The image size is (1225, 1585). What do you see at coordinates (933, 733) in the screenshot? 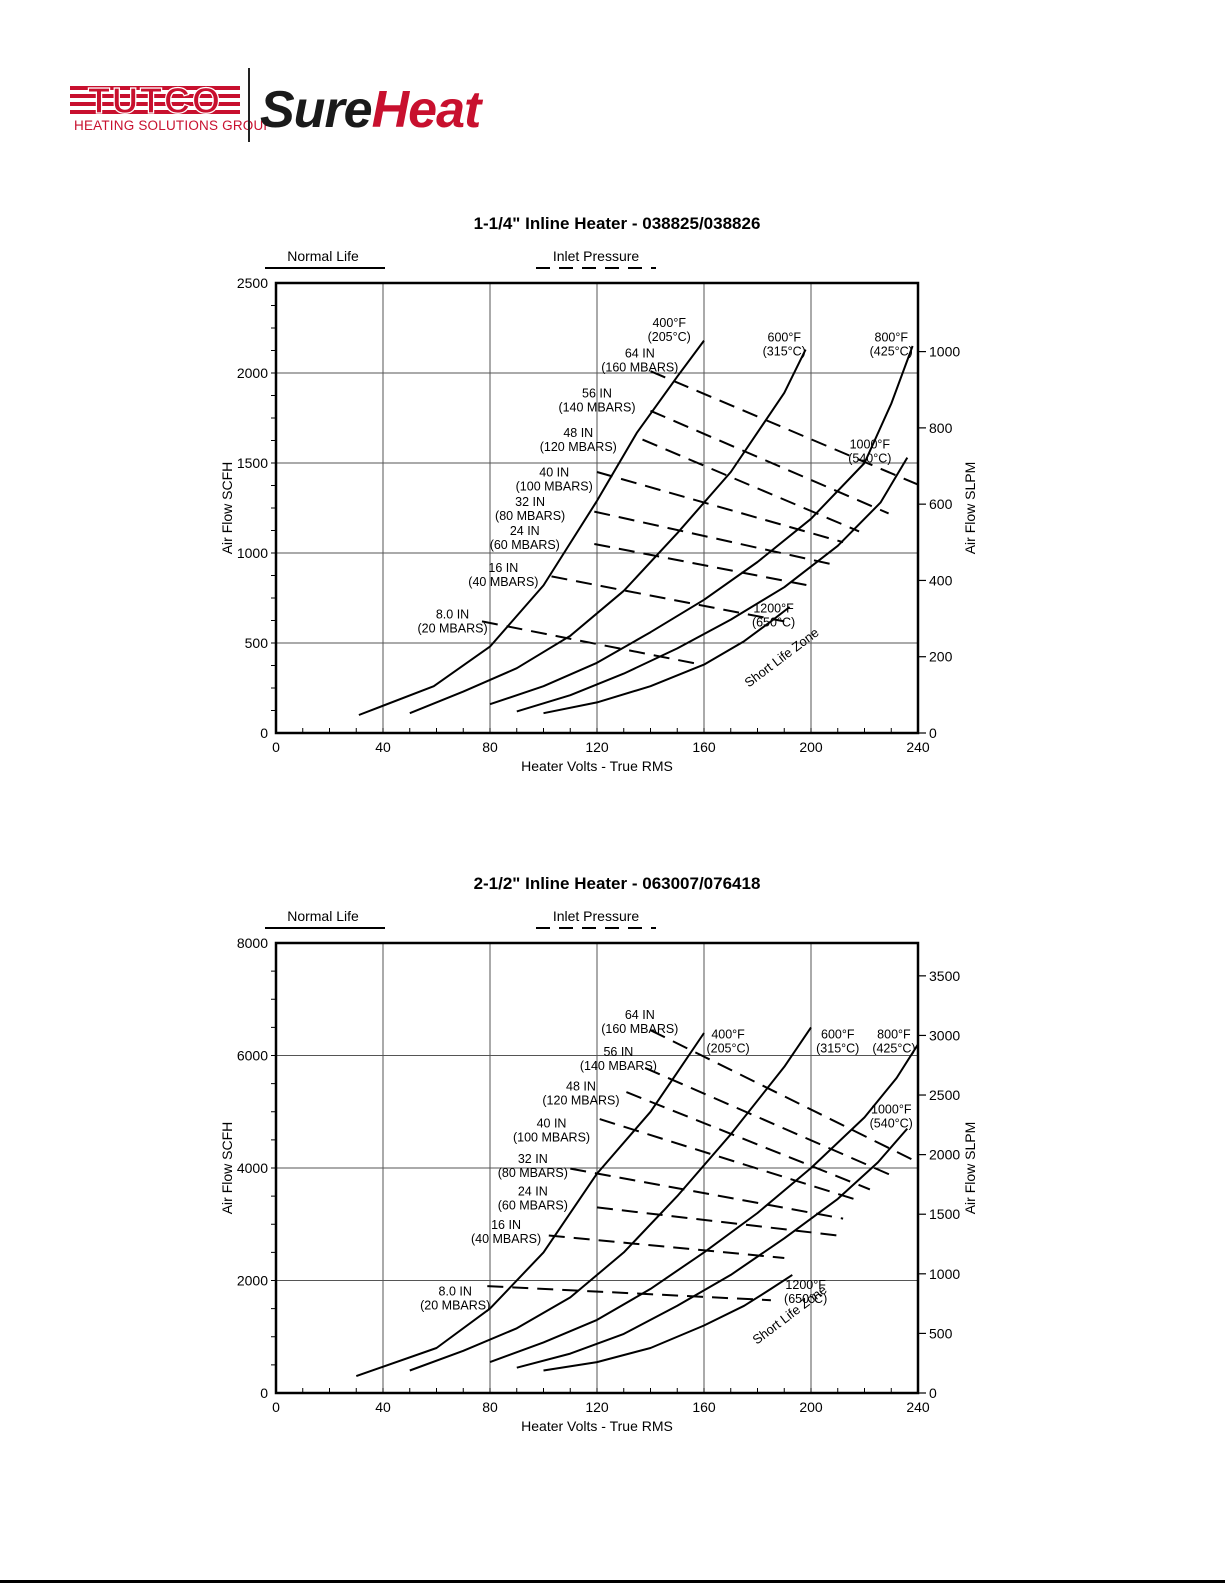
I see `y-right-tick-label: 0` at bounding box center [933, 733].